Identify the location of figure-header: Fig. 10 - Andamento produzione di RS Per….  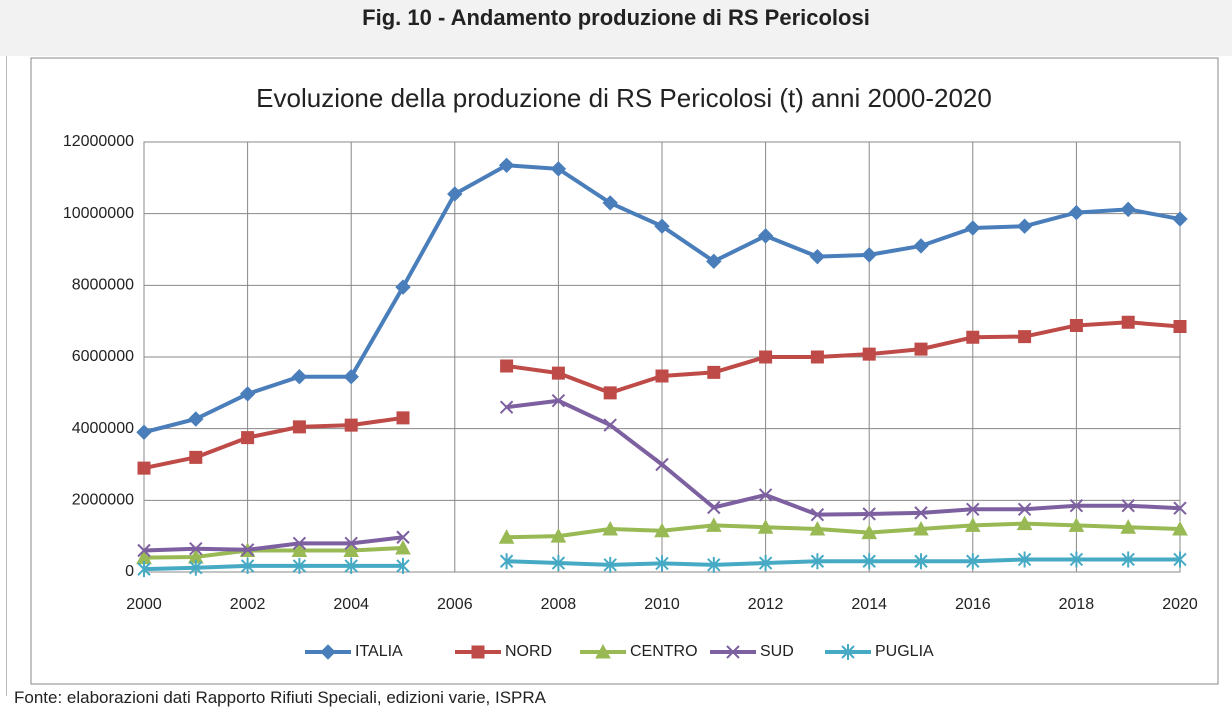
(616, 28).